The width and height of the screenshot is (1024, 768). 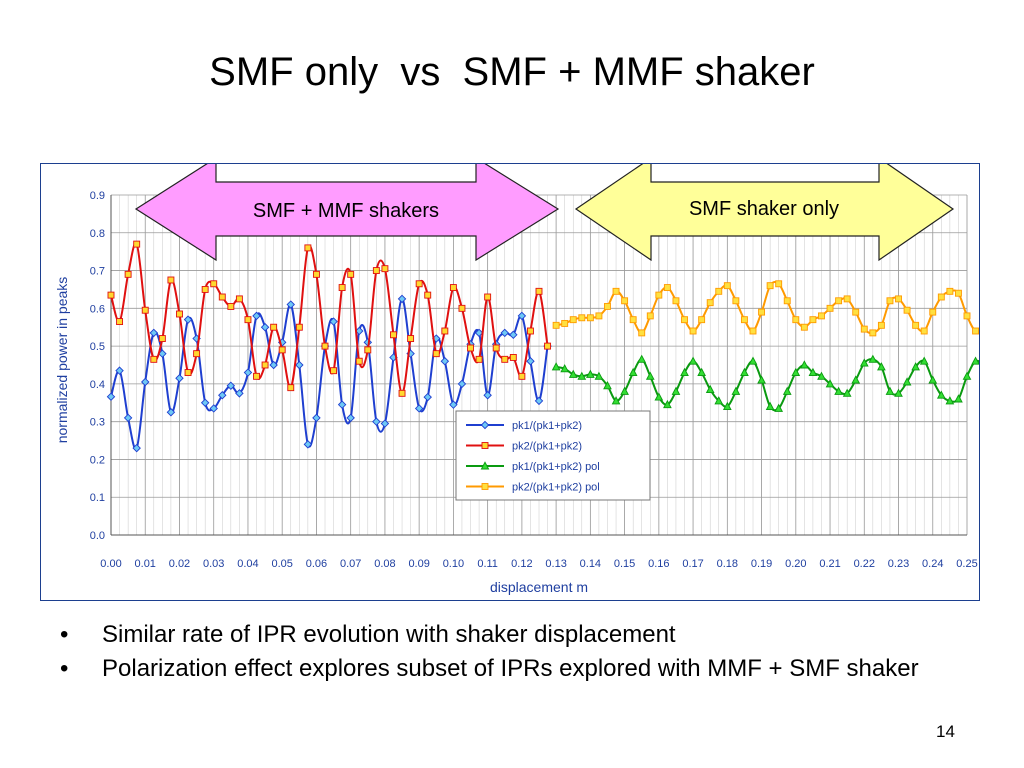 What do you see at coordinates (213, 564) in the screenshot?
I see `x-tick-label: 0.03` at bounding box center [213, 564].